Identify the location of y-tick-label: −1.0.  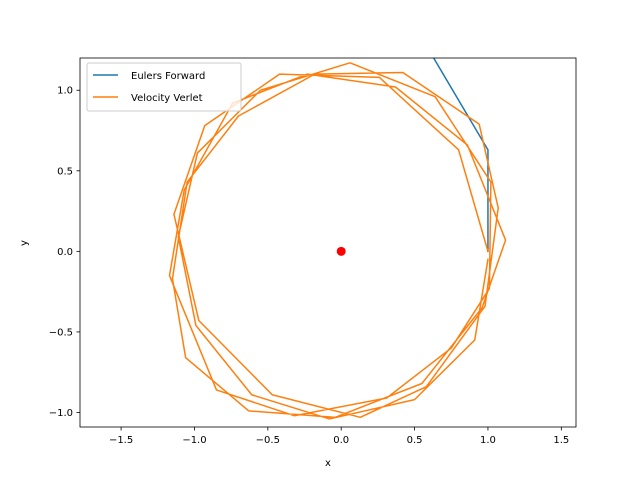
(61, 413).